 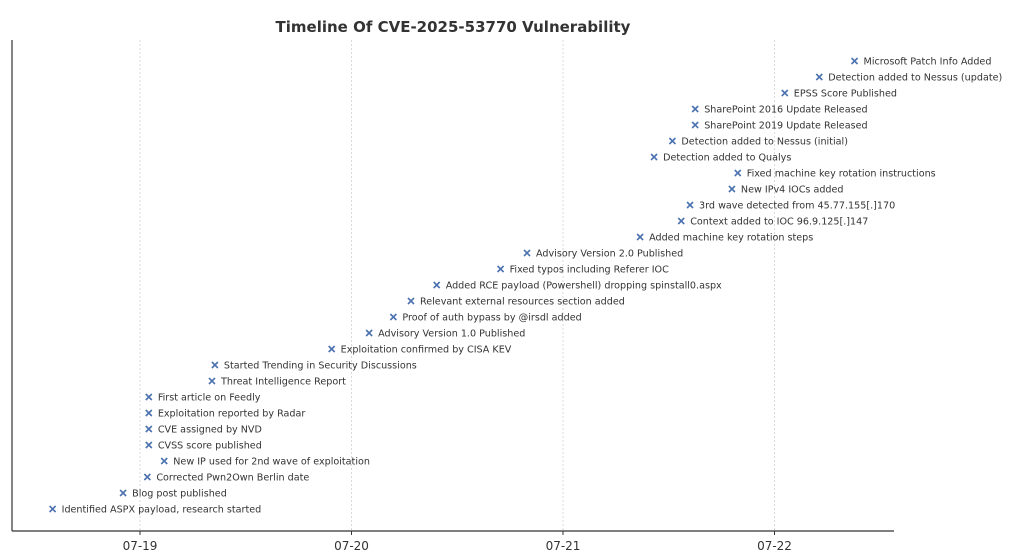 What do you see at coordinates (210, 430) in the screenshot?
I see `event-label: CVE assigned by NVD` at bounding box center [210, 430].